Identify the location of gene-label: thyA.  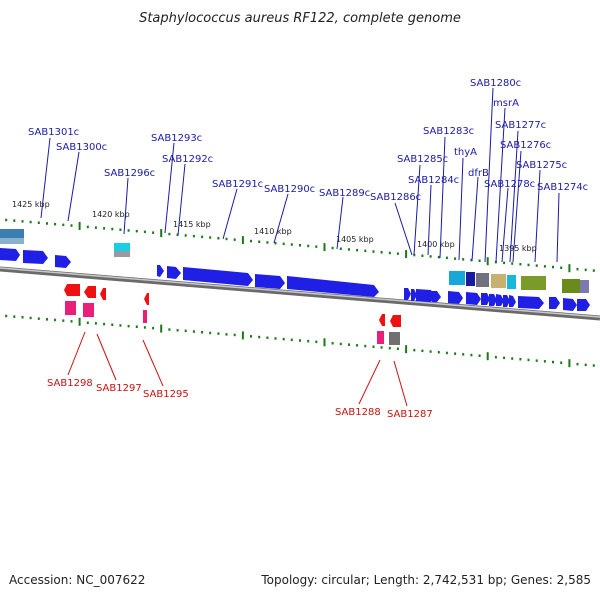
(465, 152).